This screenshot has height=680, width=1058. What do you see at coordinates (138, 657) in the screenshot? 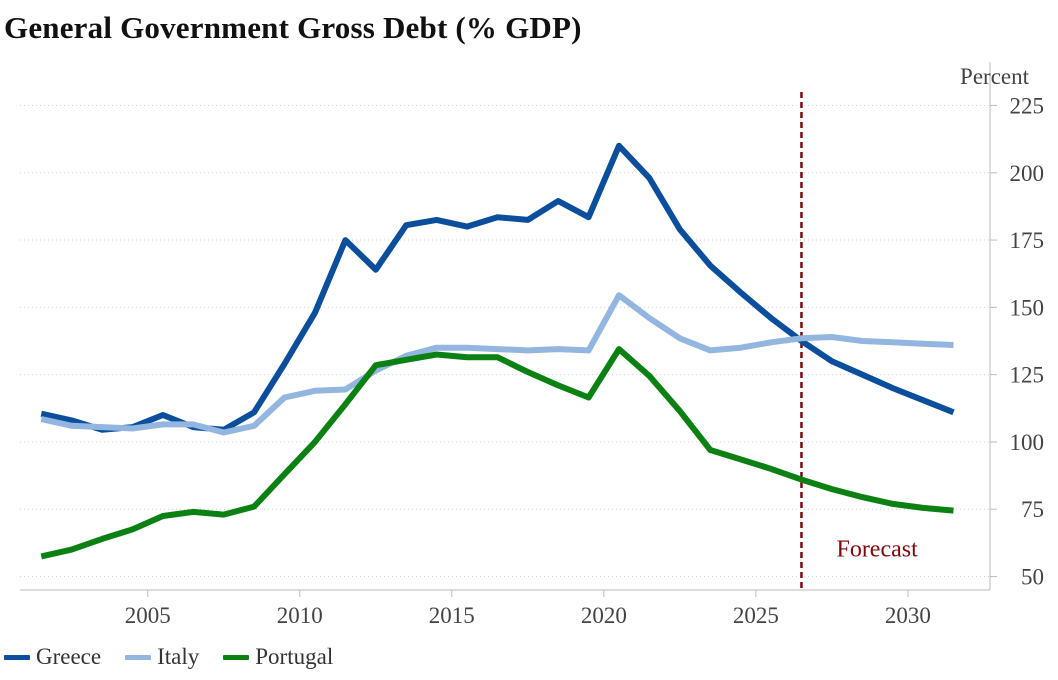
I see `legend-swatch-italy` at bounding box center [138, 657].